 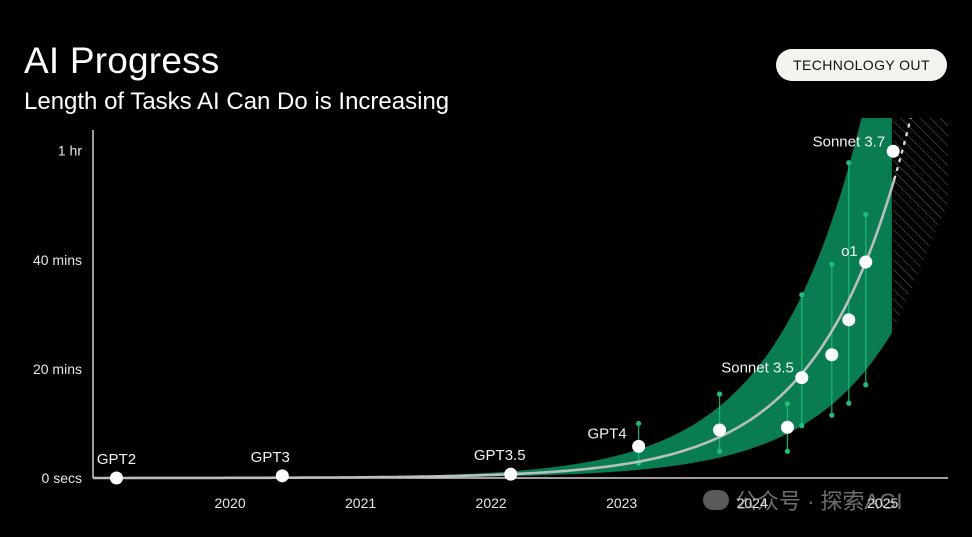 What do you see at coordinates (229, 503) in the screenshot?
I see `x-tick-label: 2020` at bounding box center [229, 503].